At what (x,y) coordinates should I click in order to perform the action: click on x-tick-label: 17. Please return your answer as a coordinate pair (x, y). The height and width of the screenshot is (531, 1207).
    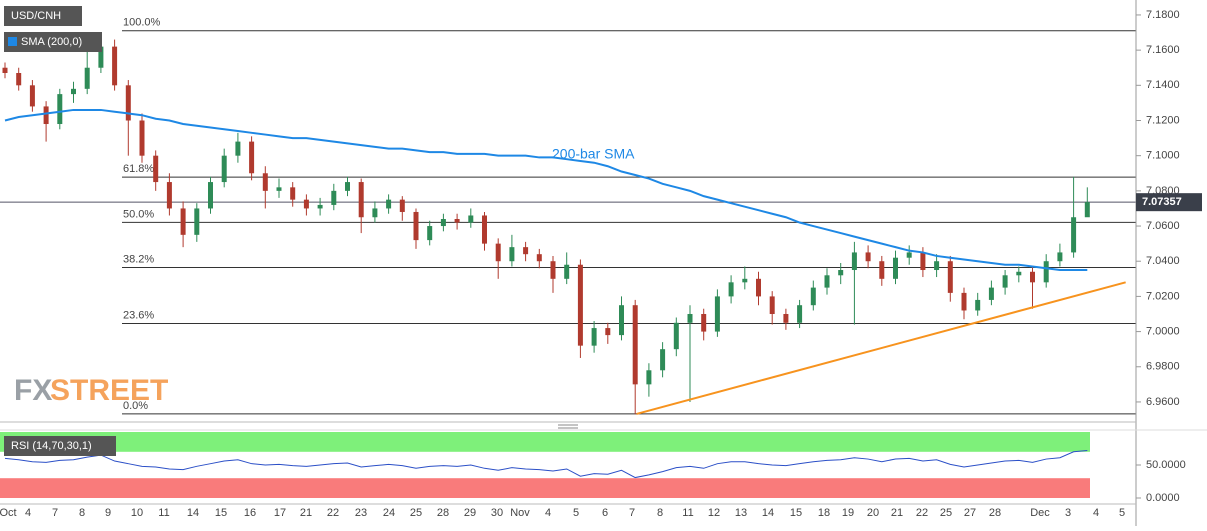
    Looking at the image, I should click on (280, 513).